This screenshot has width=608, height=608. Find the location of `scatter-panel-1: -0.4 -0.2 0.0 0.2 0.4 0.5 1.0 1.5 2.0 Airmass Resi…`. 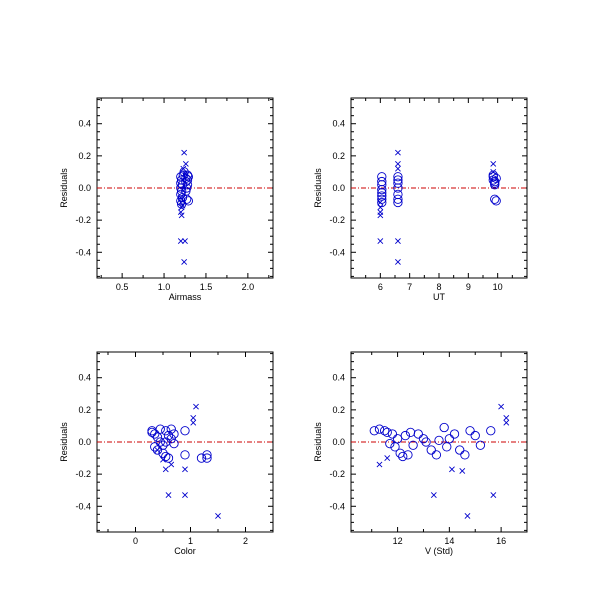

scatter-panel-1: -0.4 -0.2 0.0 0.2 0.4 0.5 1.0 1.5 2.0 Airmass Resi… is located at coordinates (166, 199).